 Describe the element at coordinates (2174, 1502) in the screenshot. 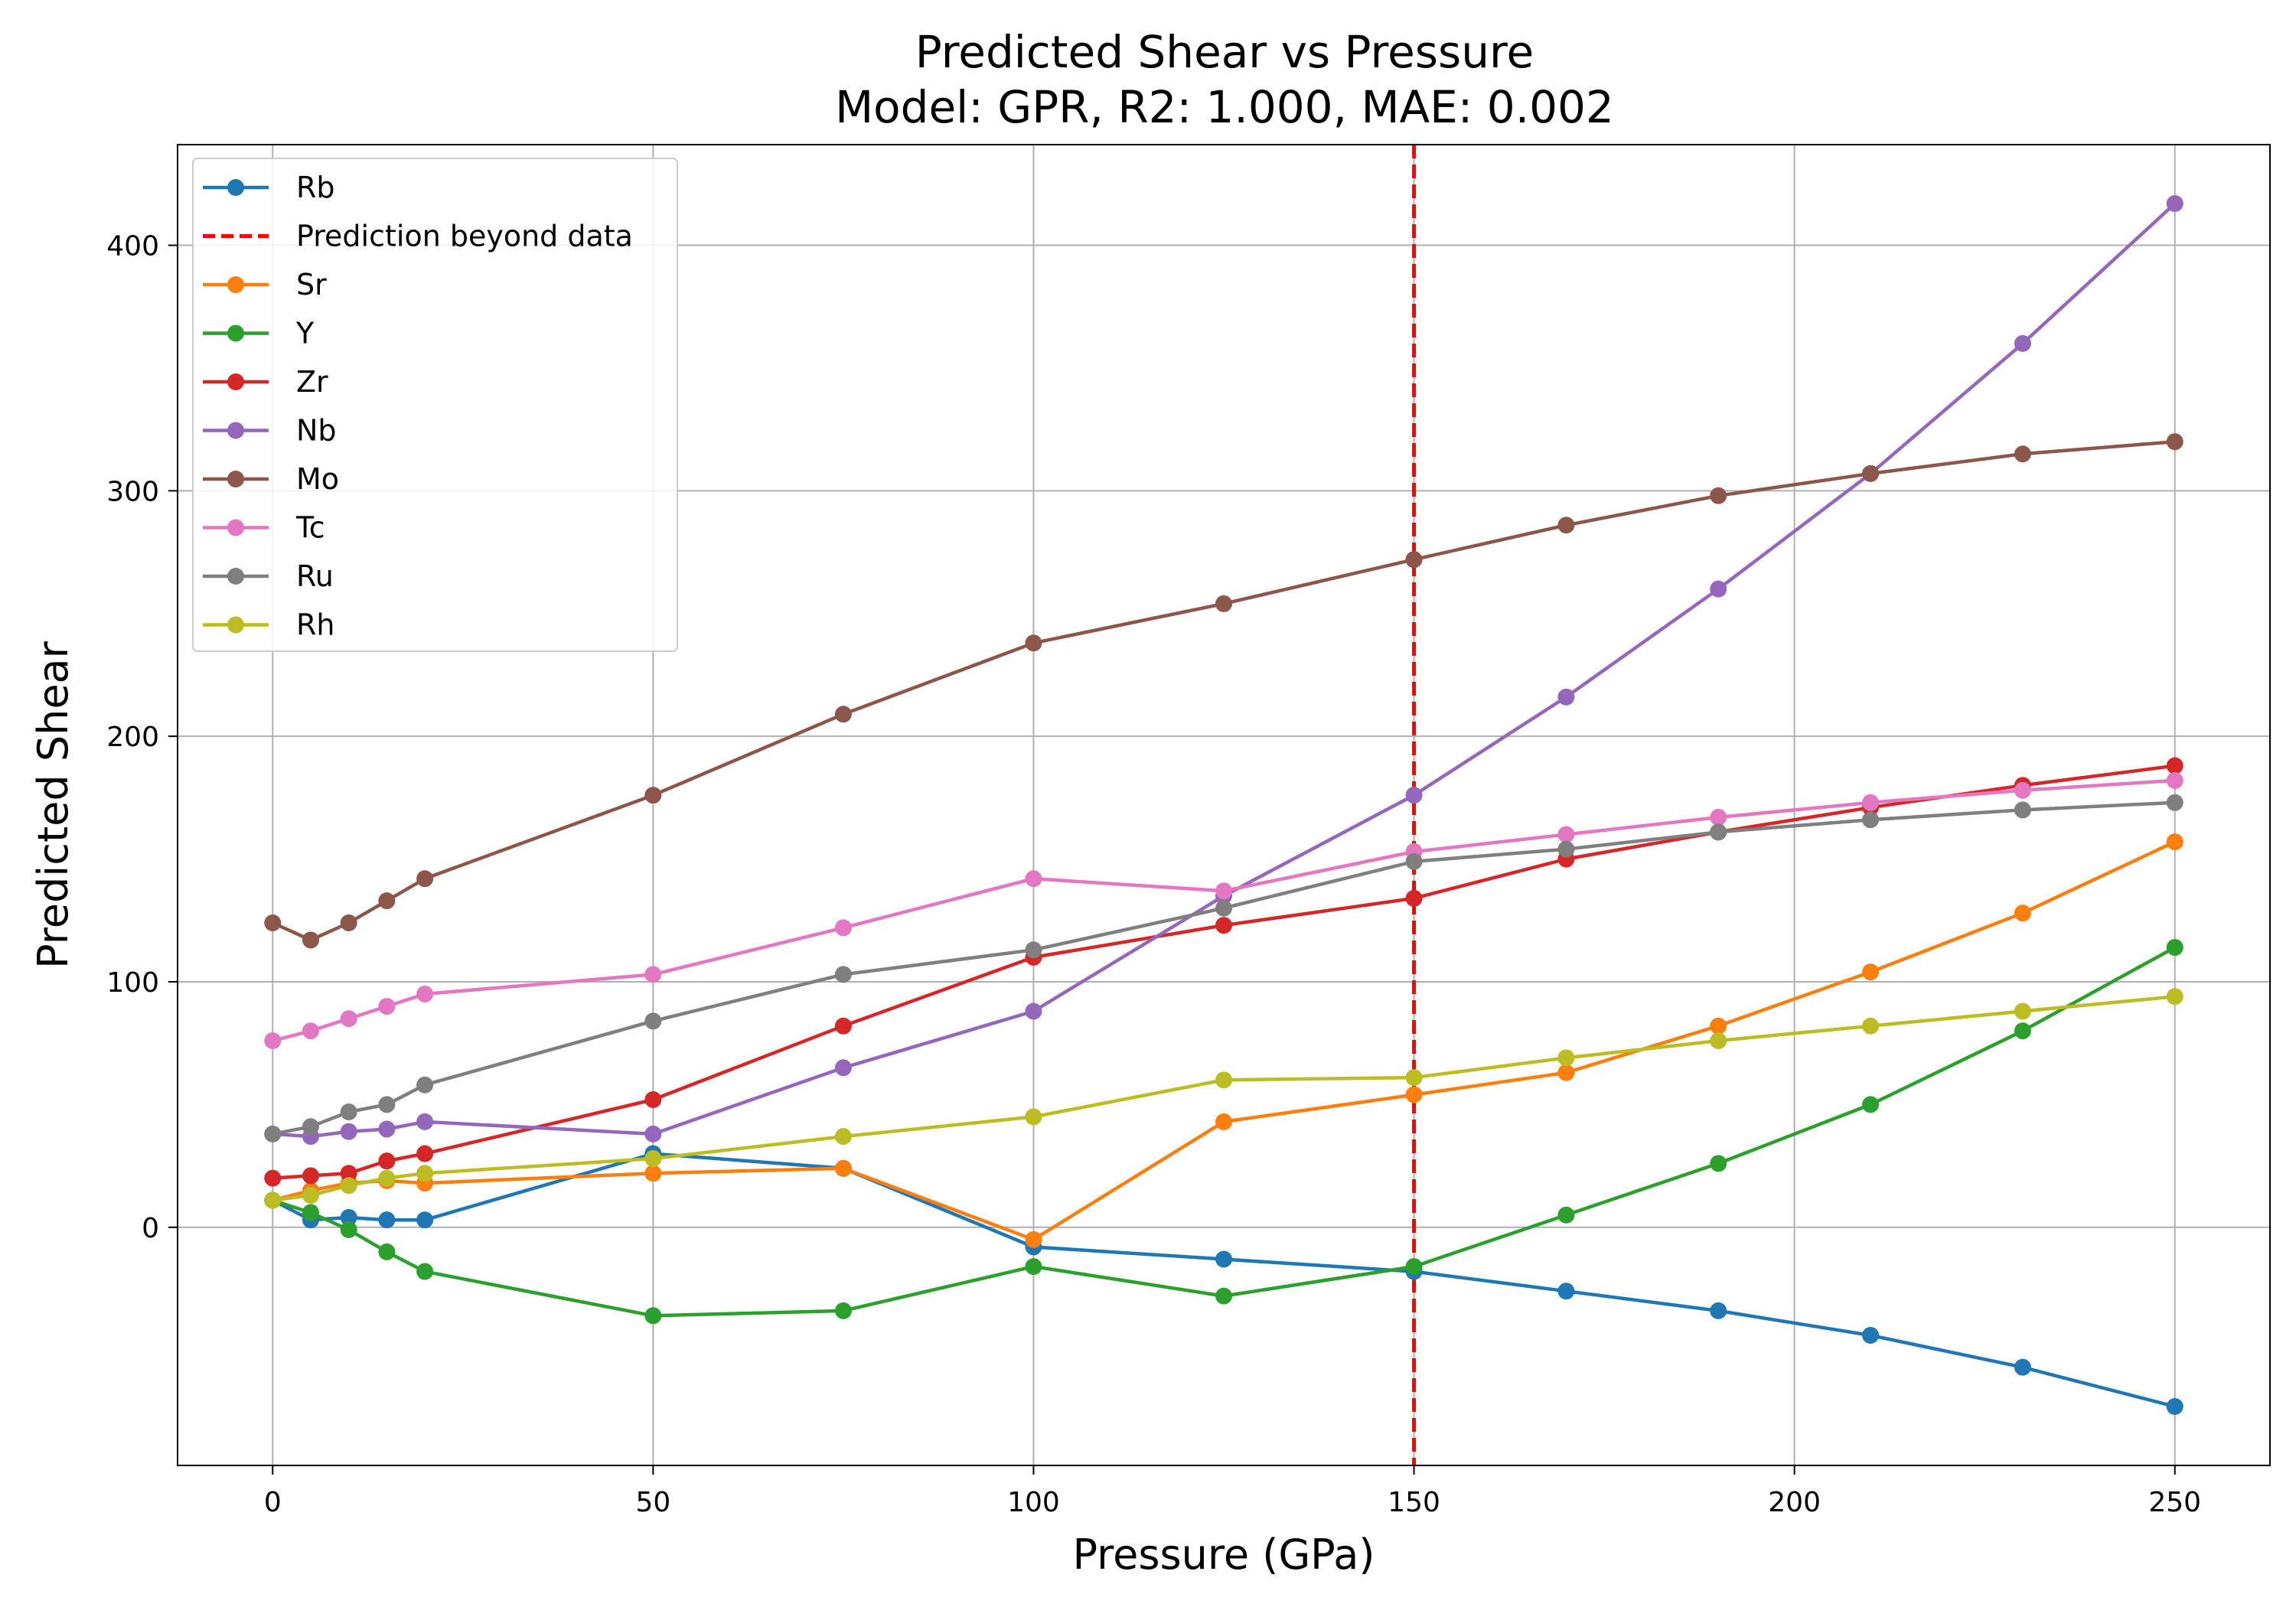

I see `x-tick-label: 250` at that location.